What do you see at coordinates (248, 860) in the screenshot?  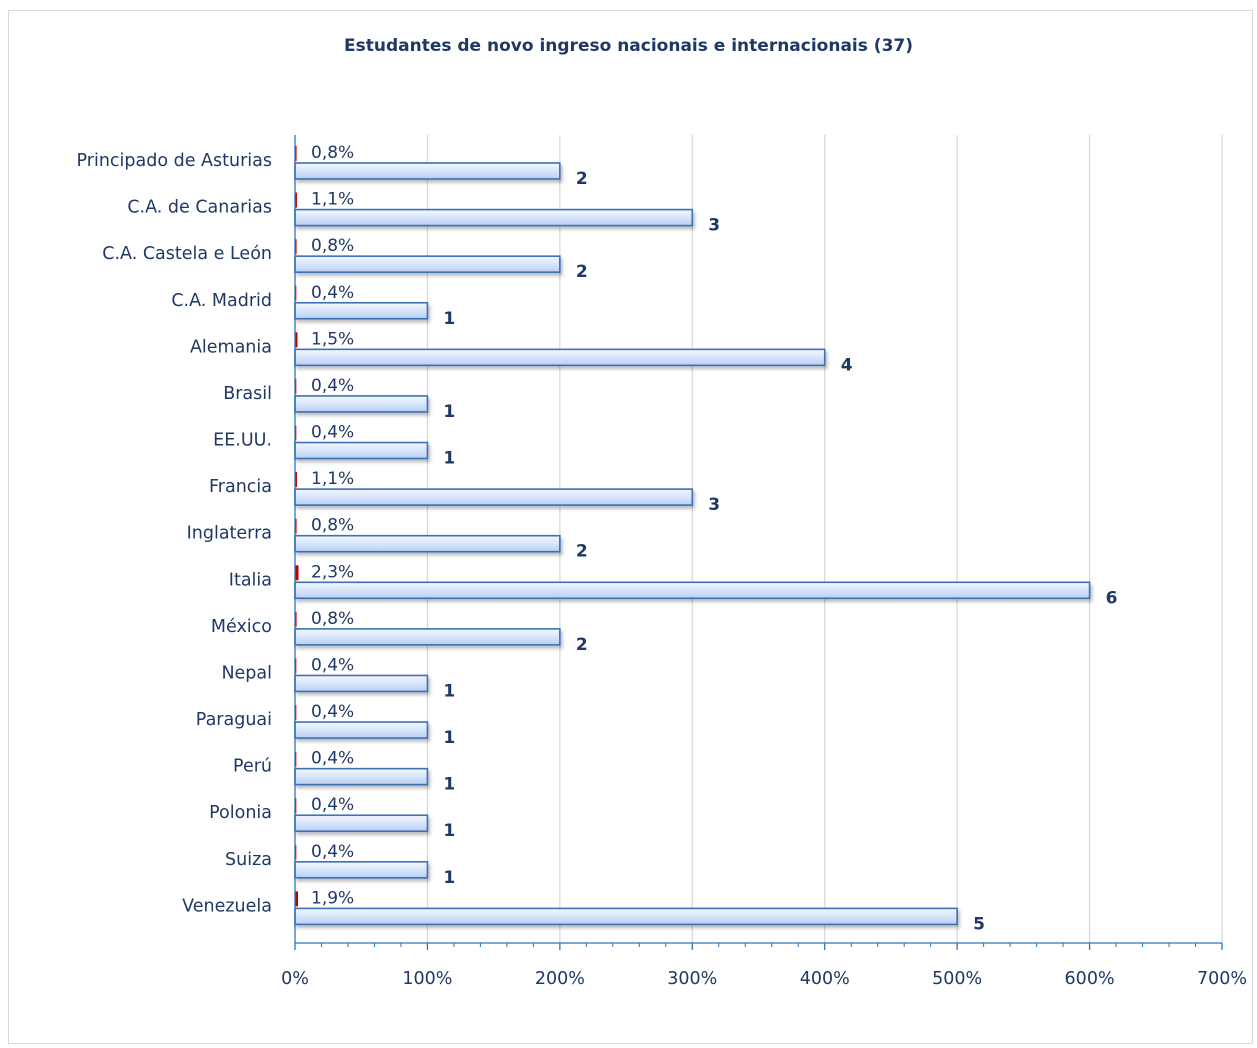 I see `category-label: Suiza` at bounding box center [248, 860].